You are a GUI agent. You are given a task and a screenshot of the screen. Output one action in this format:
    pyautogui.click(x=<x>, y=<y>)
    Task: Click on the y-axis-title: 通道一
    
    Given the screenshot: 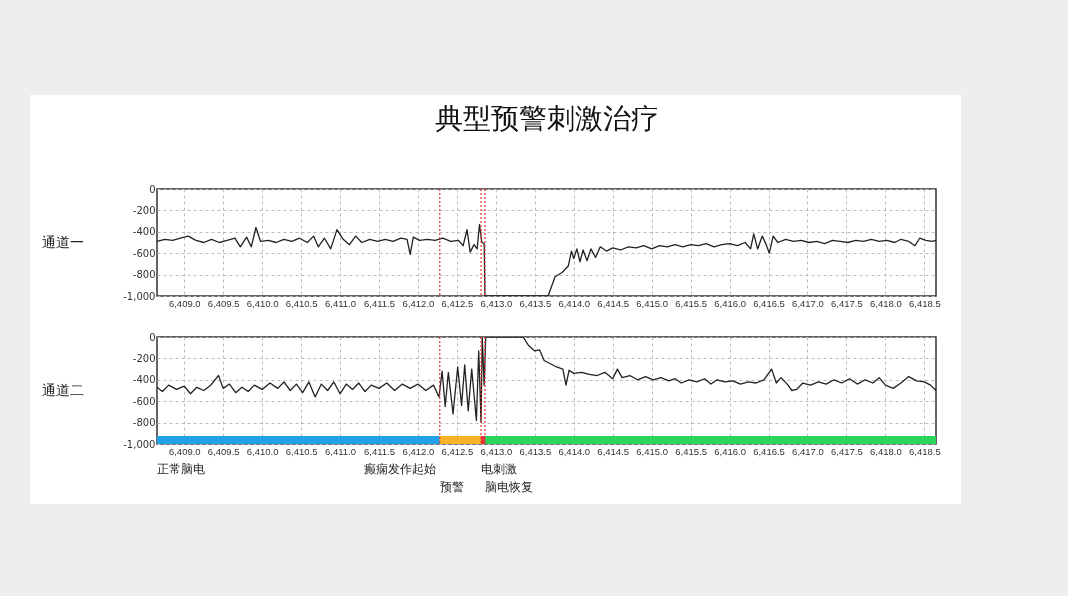 What is the action you would take?
    pyautogui.click(x=62, y=242)
    